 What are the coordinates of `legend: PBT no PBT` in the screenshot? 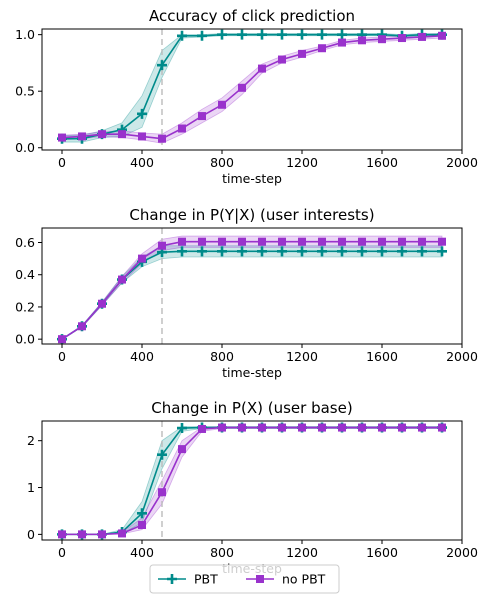 It's located at (244, 579).